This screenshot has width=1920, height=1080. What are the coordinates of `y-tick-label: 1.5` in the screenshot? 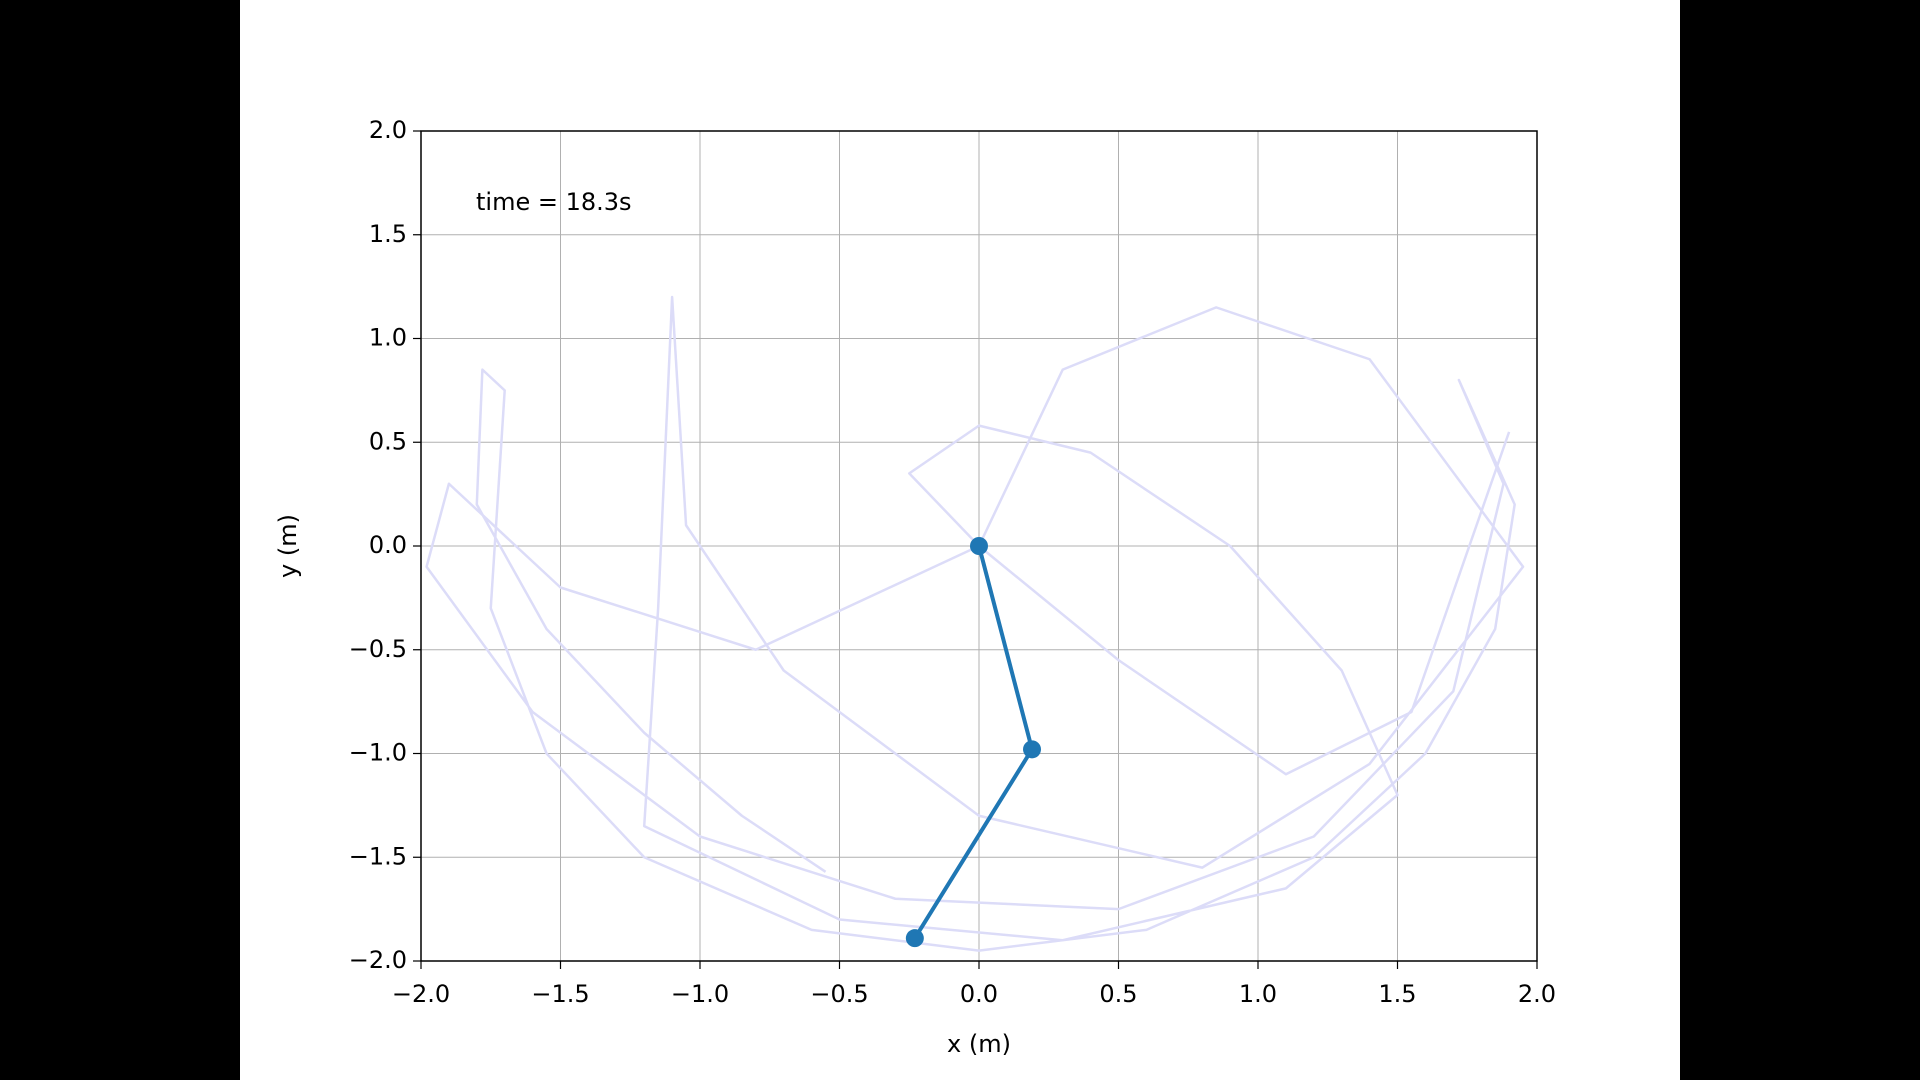 It's located at (388, 234).